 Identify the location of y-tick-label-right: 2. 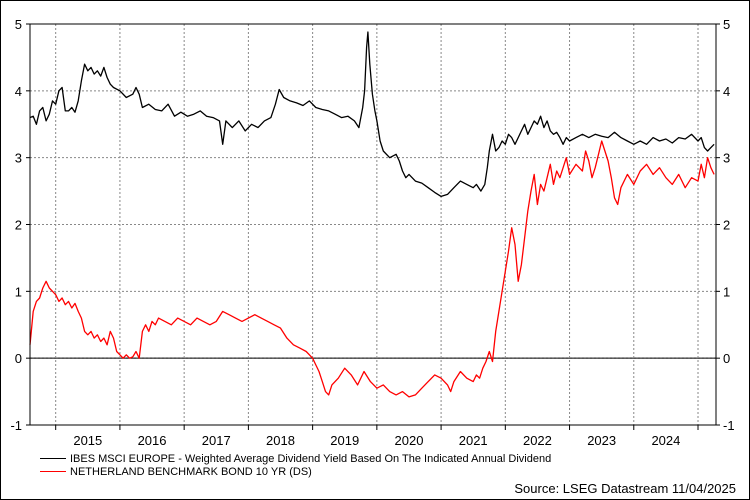
(726, 225).